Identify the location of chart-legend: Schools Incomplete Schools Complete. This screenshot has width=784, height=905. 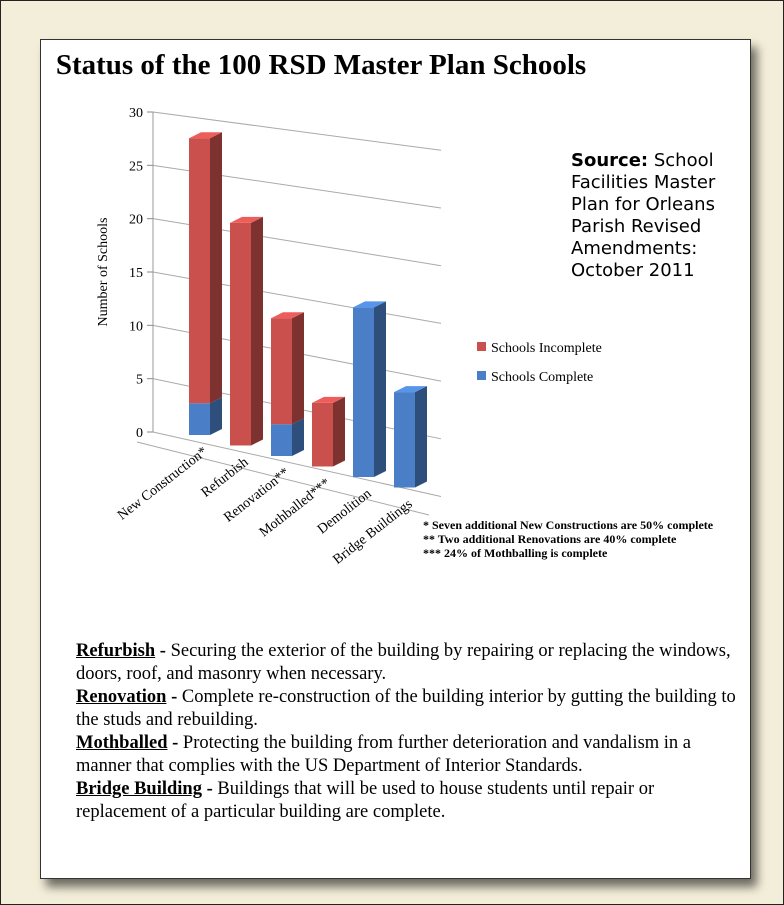
(539, 363).